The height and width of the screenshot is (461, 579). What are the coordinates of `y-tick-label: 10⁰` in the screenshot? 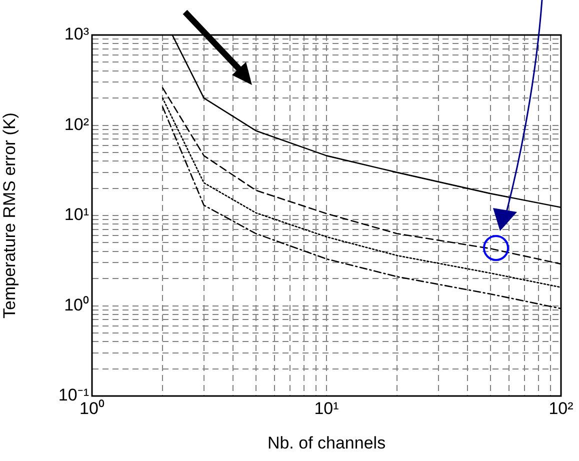 It's located at (76, 304).